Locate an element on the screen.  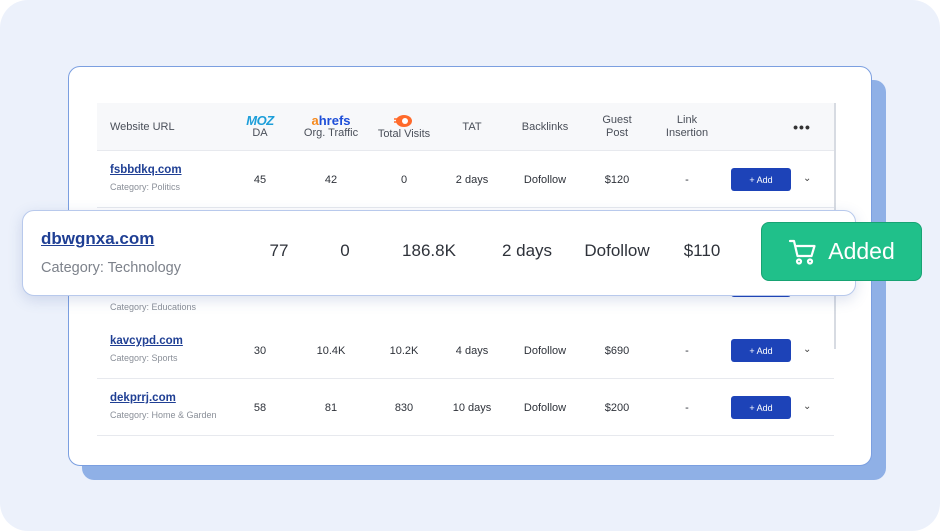
moz-logo-icon: MOZ is located at coordinates (260, 120).